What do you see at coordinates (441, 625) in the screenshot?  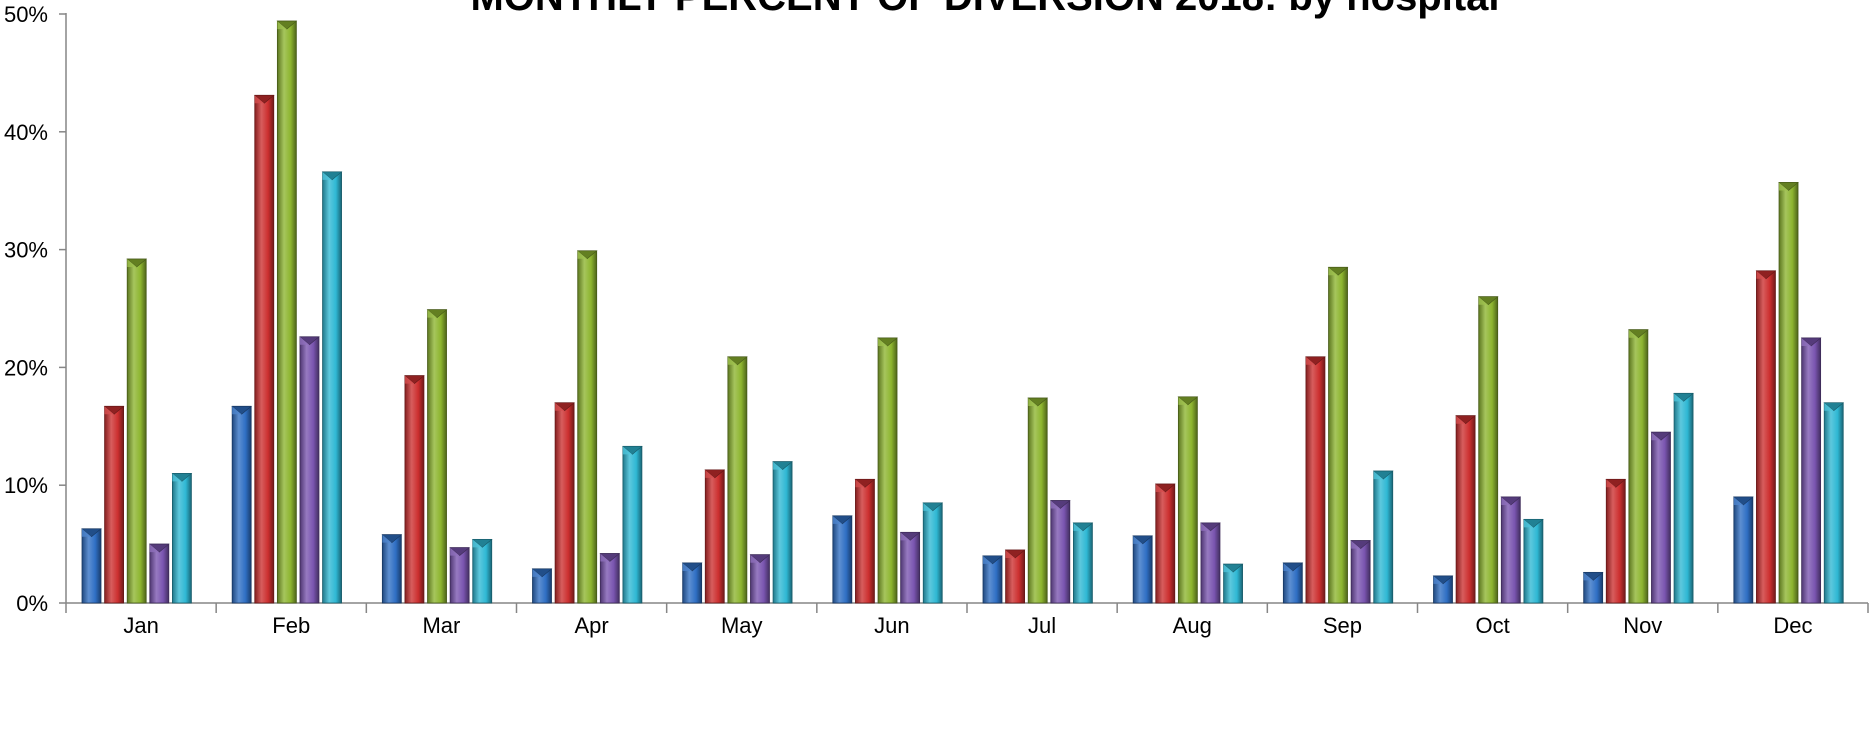 I see `x-category-label: Mar` at bounding box center [441, 625].